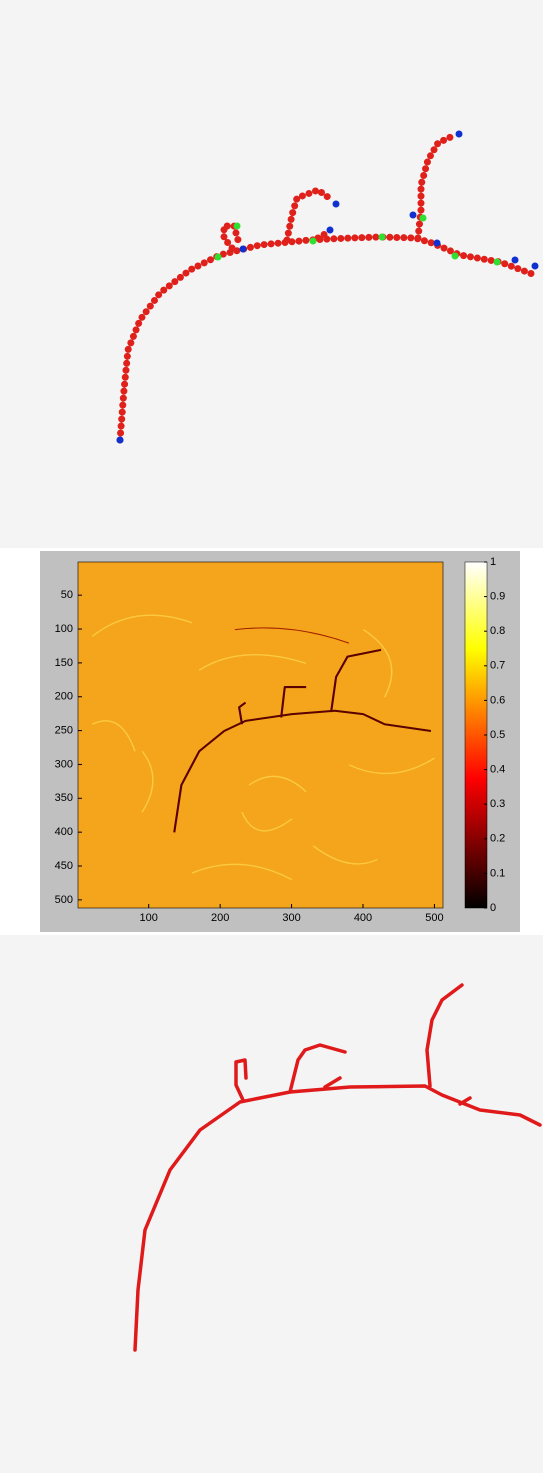 Image resolution: width=543 pixels, height=1478 pixels. I want to click on y-tick-label: 350, so click(64, 798).